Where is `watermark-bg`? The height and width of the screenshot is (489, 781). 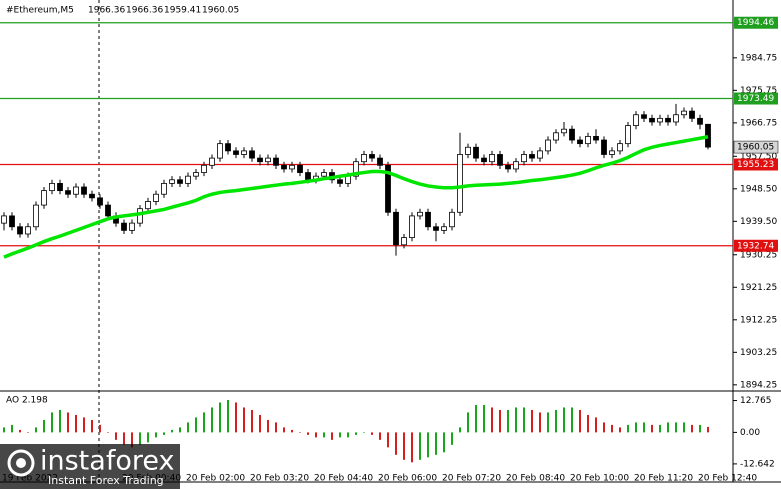
watermark-bg is located at coordinates (90, 466).